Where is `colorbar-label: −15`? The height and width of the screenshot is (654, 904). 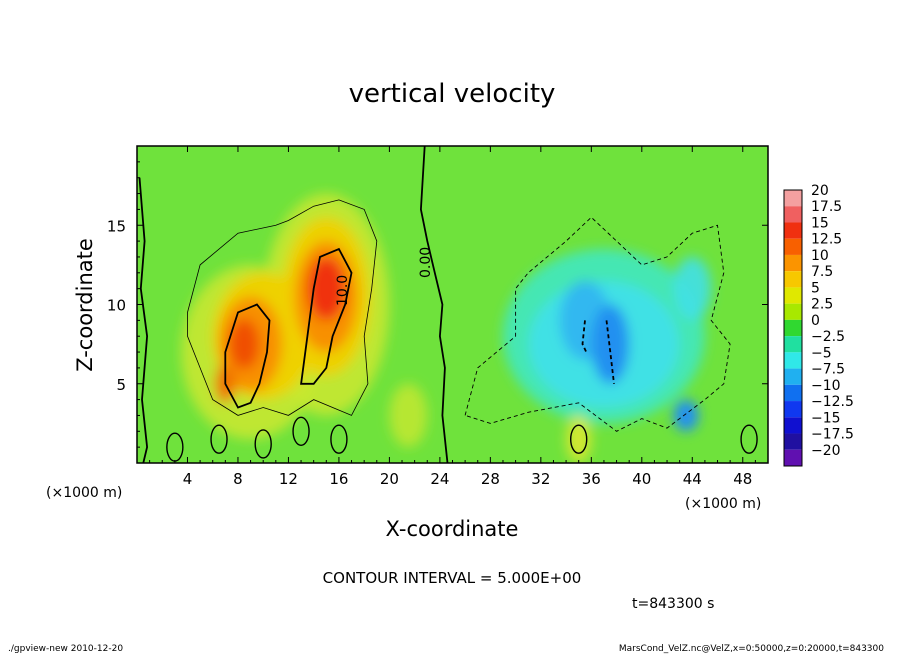 colorbar-label: −15 is located at coordinates (826, 418).